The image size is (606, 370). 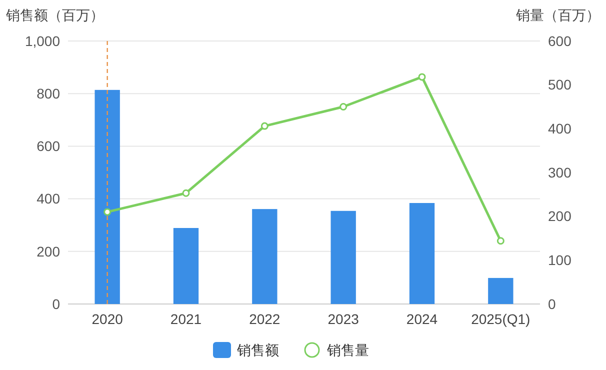 What do you see at coordinates (48, 251) in the screenshot?
I see `y-tick-label: 200` at bounding box center [48, 251].